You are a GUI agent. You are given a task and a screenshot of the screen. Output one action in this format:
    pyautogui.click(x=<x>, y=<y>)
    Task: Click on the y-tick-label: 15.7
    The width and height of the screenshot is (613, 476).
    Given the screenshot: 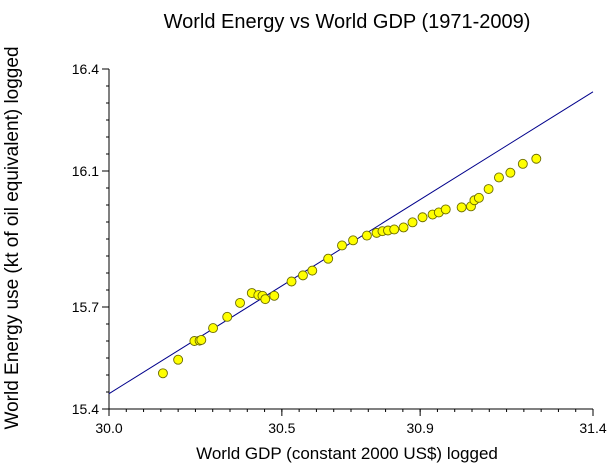 What is the action you would take?
    pyautogui.click(x=85, y=307)
    